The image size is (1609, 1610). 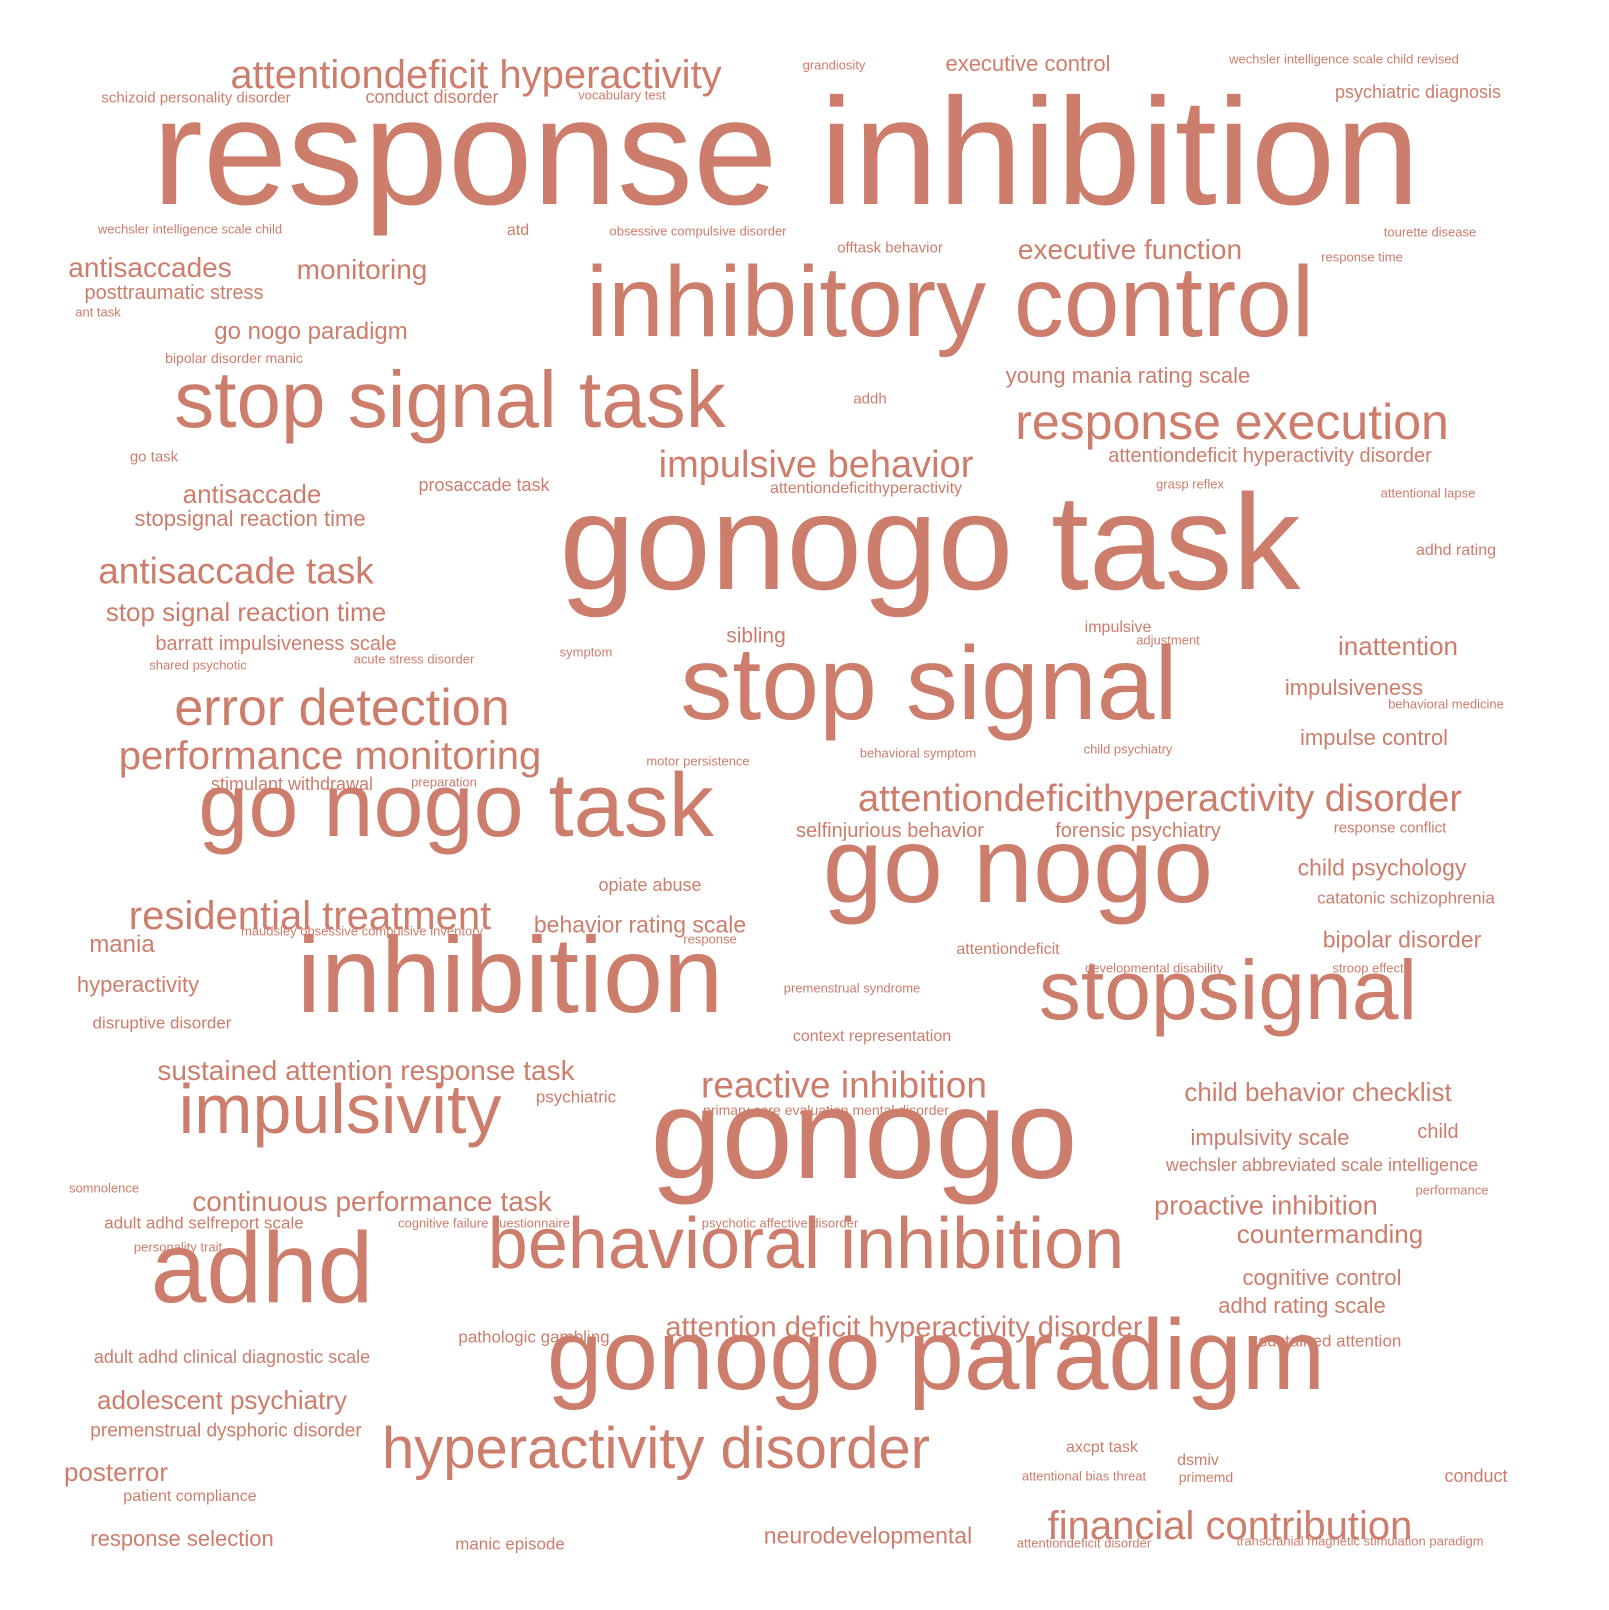 I want to click on word-cloud-word: sustained attention response task, so click(x=366, y=1070).